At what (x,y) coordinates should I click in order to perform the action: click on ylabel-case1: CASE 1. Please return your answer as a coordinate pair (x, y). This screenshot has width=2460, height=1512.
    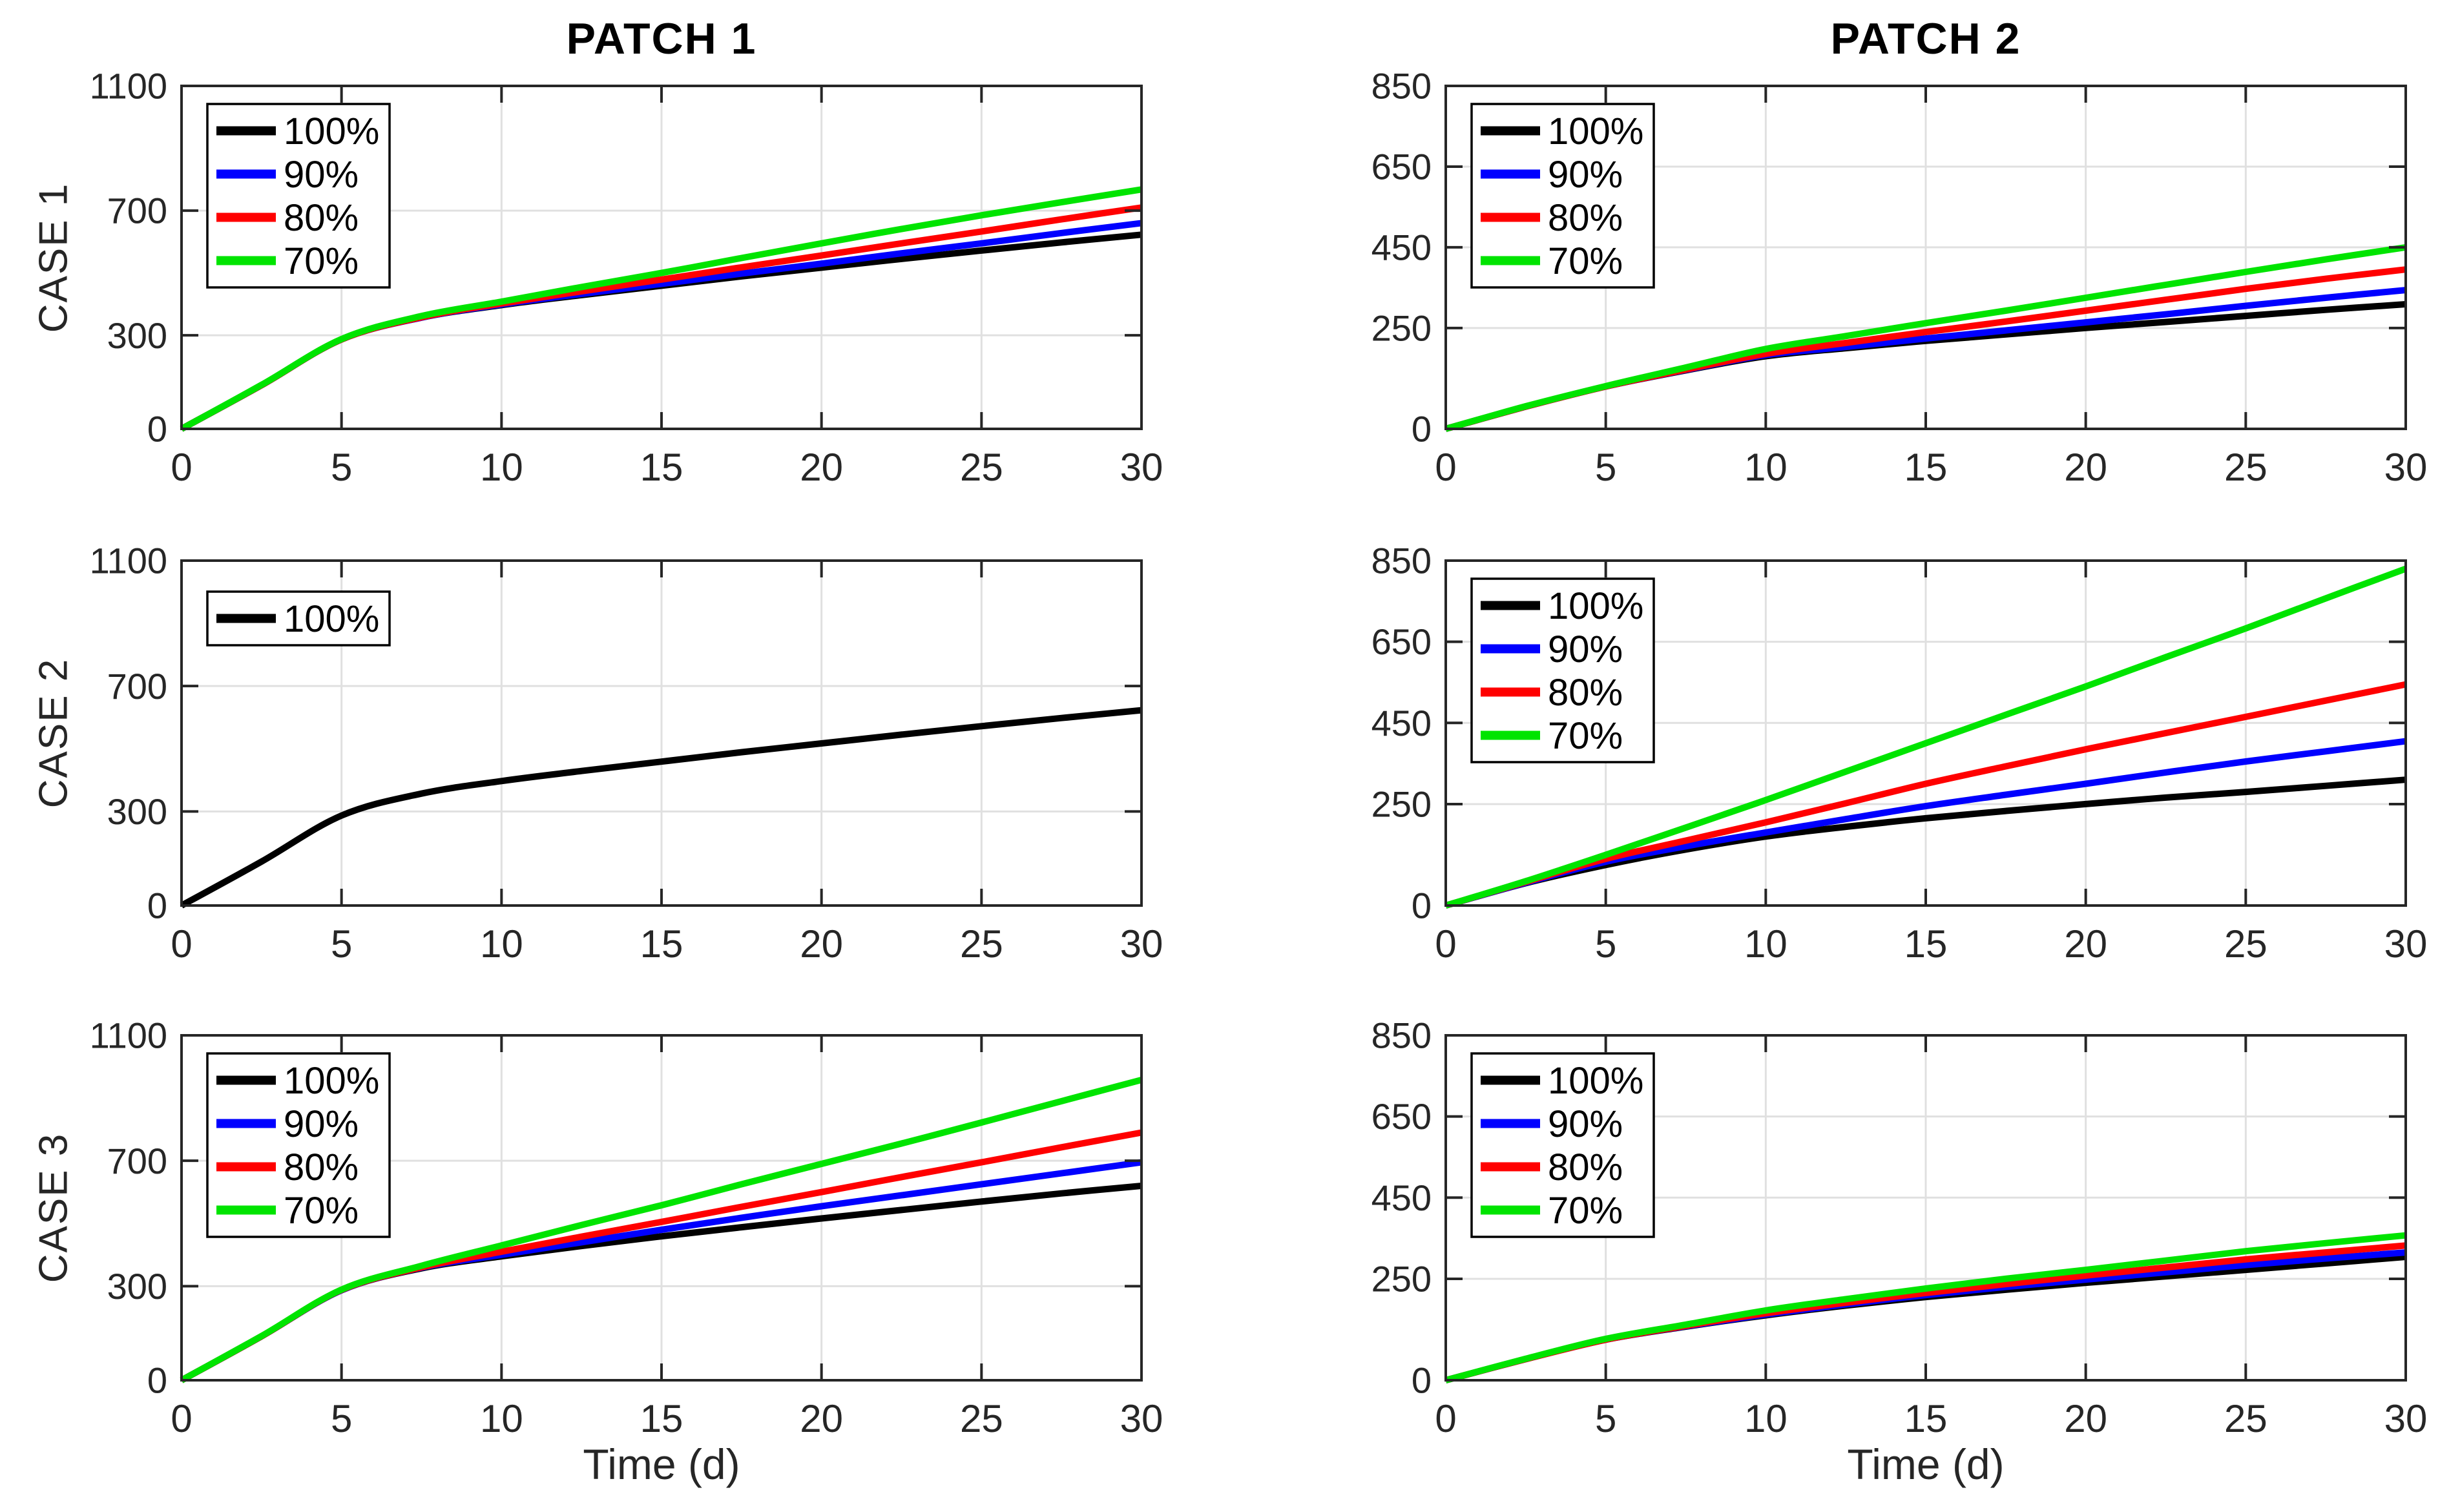
    Looking at the image, I should click on (53, 258).